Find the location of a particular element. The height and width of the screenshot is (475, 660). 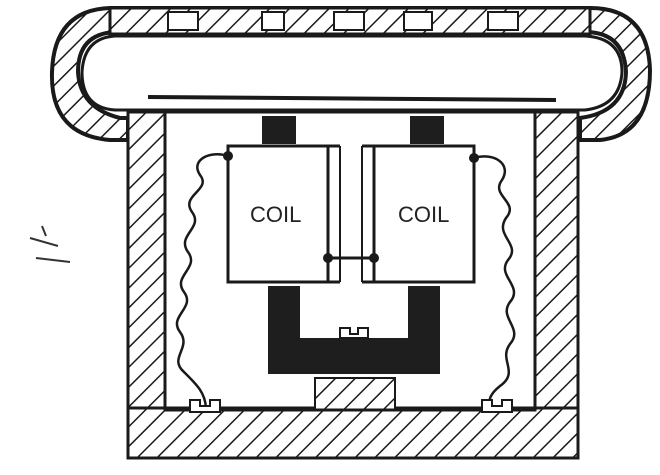

left-lead-terminal is located at coordinates (228, 156).